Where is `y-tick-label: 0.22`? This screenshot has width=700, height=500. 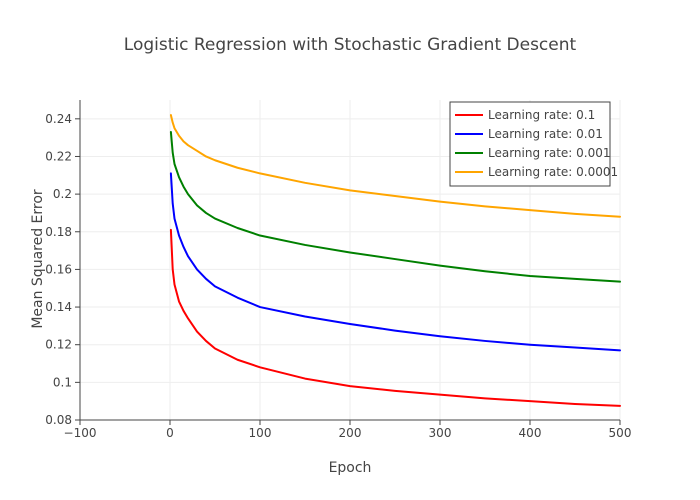
y-tick-label: 0.22 is located at coordinates (58, 156).